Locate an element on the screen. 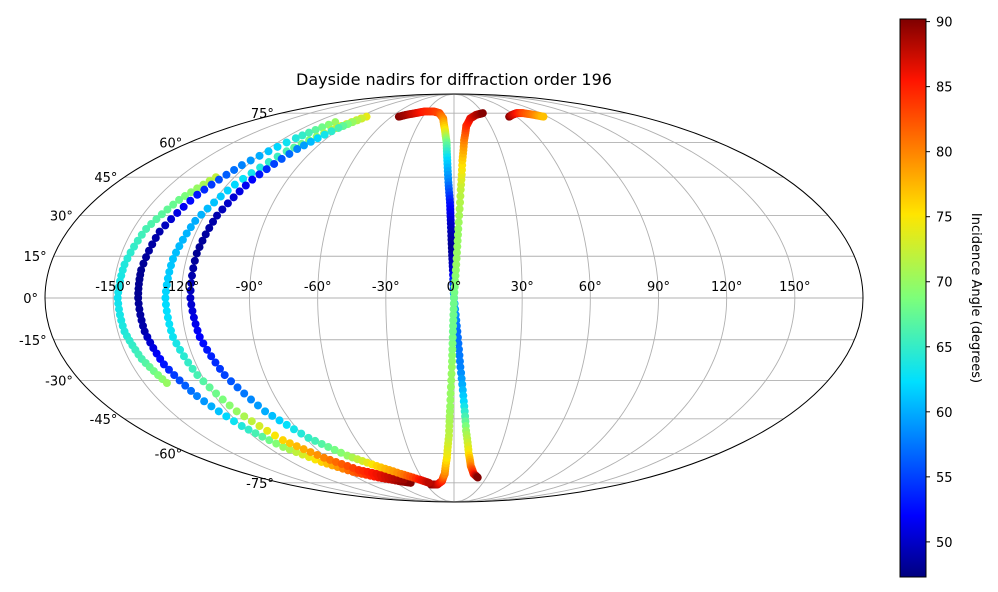 This screenshot has width=998, height=592. lon-tick-label: 30° is located at coordinates (522, 287).